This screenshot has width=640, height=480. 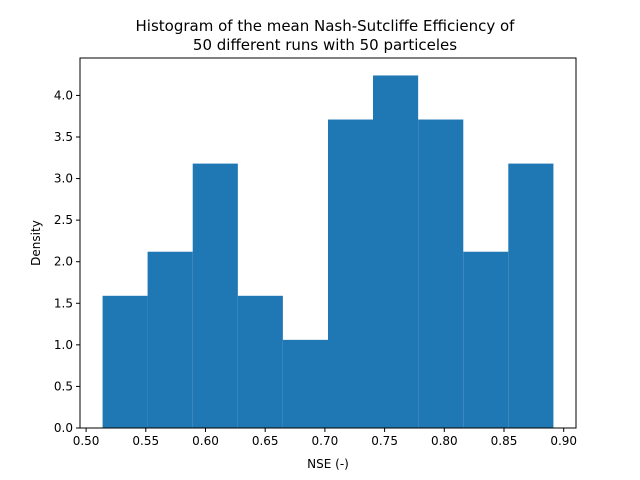 What do you see at coordinates (63, 386) in the screenshot?
I see `y-tick-label: 0.5` at bounding box center [63, 386].